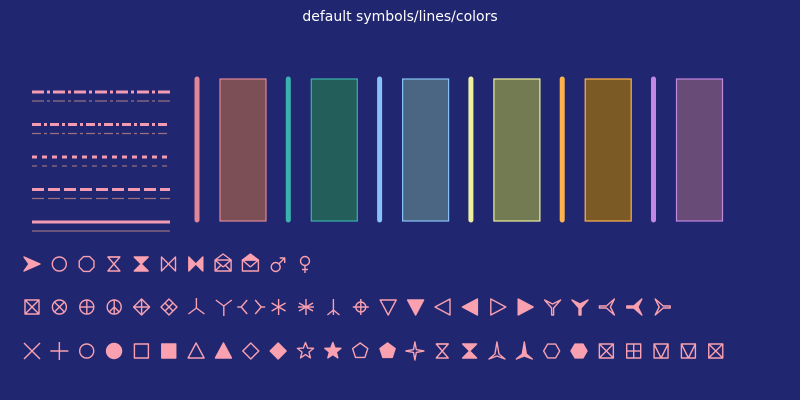 Image resolution: width=800 pixels, height=400 pixels. I want to click on symbol-bowtie-filled, so click(196, 264).